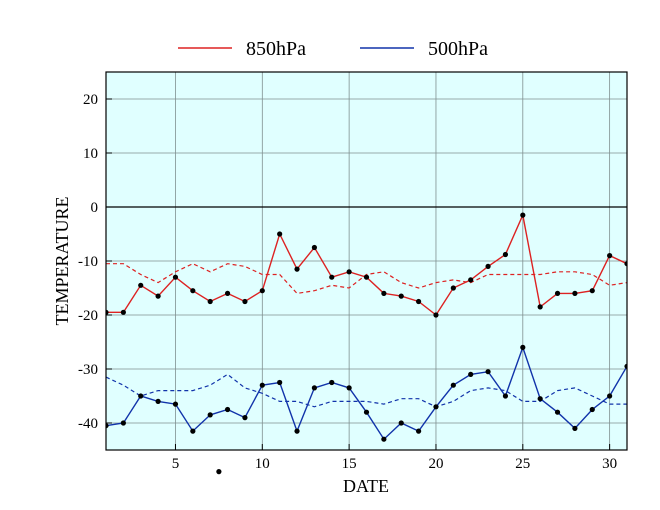  Describe the element at coordinates (88, 370) in the screenshot. I see `y-tick-label--30: -30` at that location.